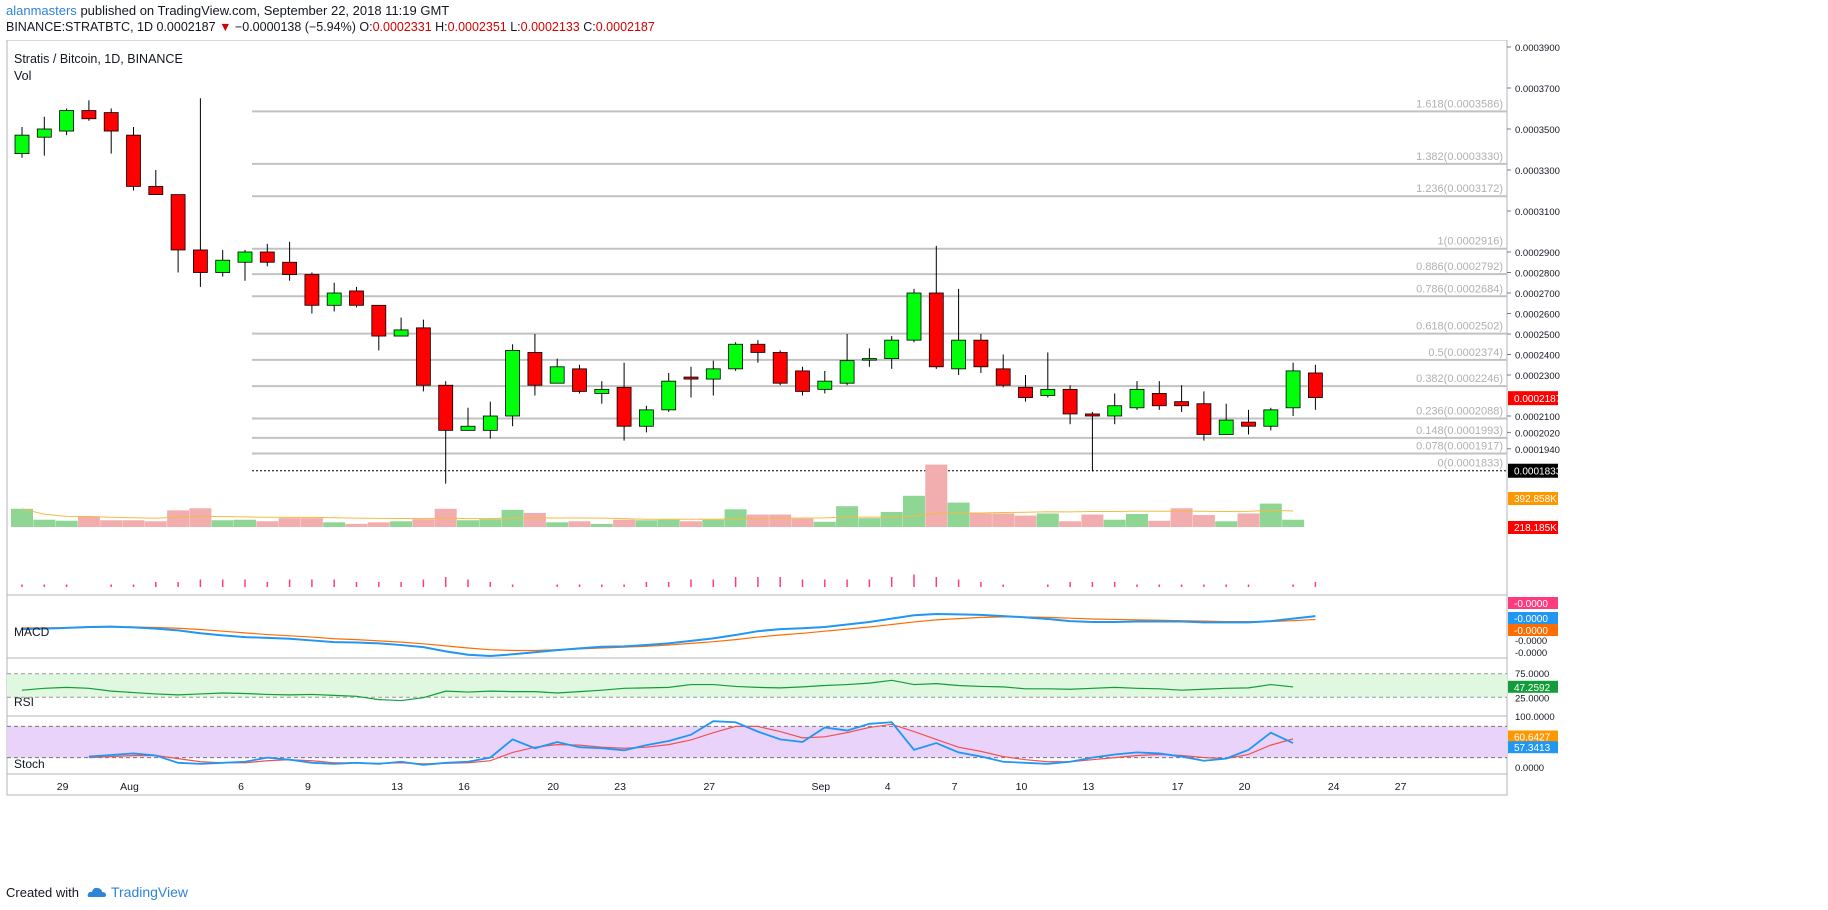 The height and width of the screenshot is (910, 1828). Describe the element at coordinates (820, 787) in the screenshot. I see `x-tick-label: Sep` at that location.